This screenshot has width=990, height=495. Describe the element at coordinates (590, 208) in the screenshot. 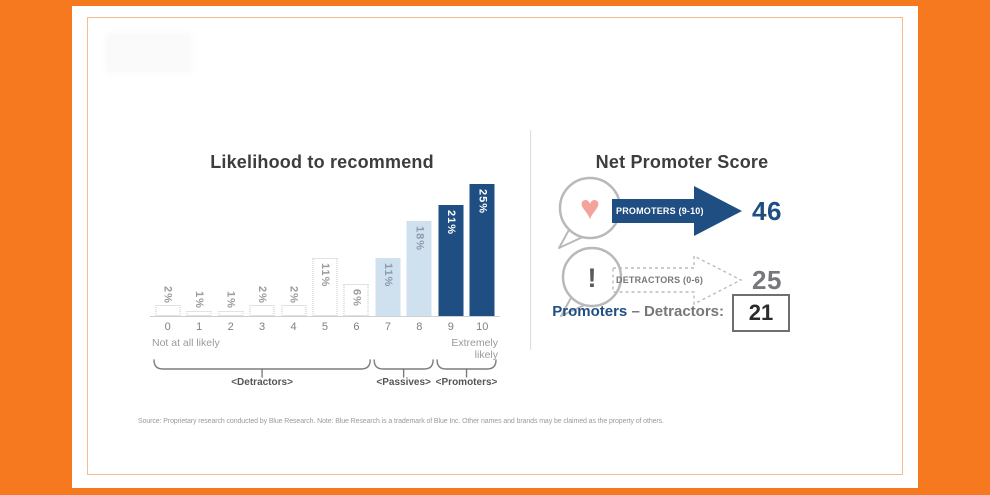

I see `heart-icon: ♥` at that location.